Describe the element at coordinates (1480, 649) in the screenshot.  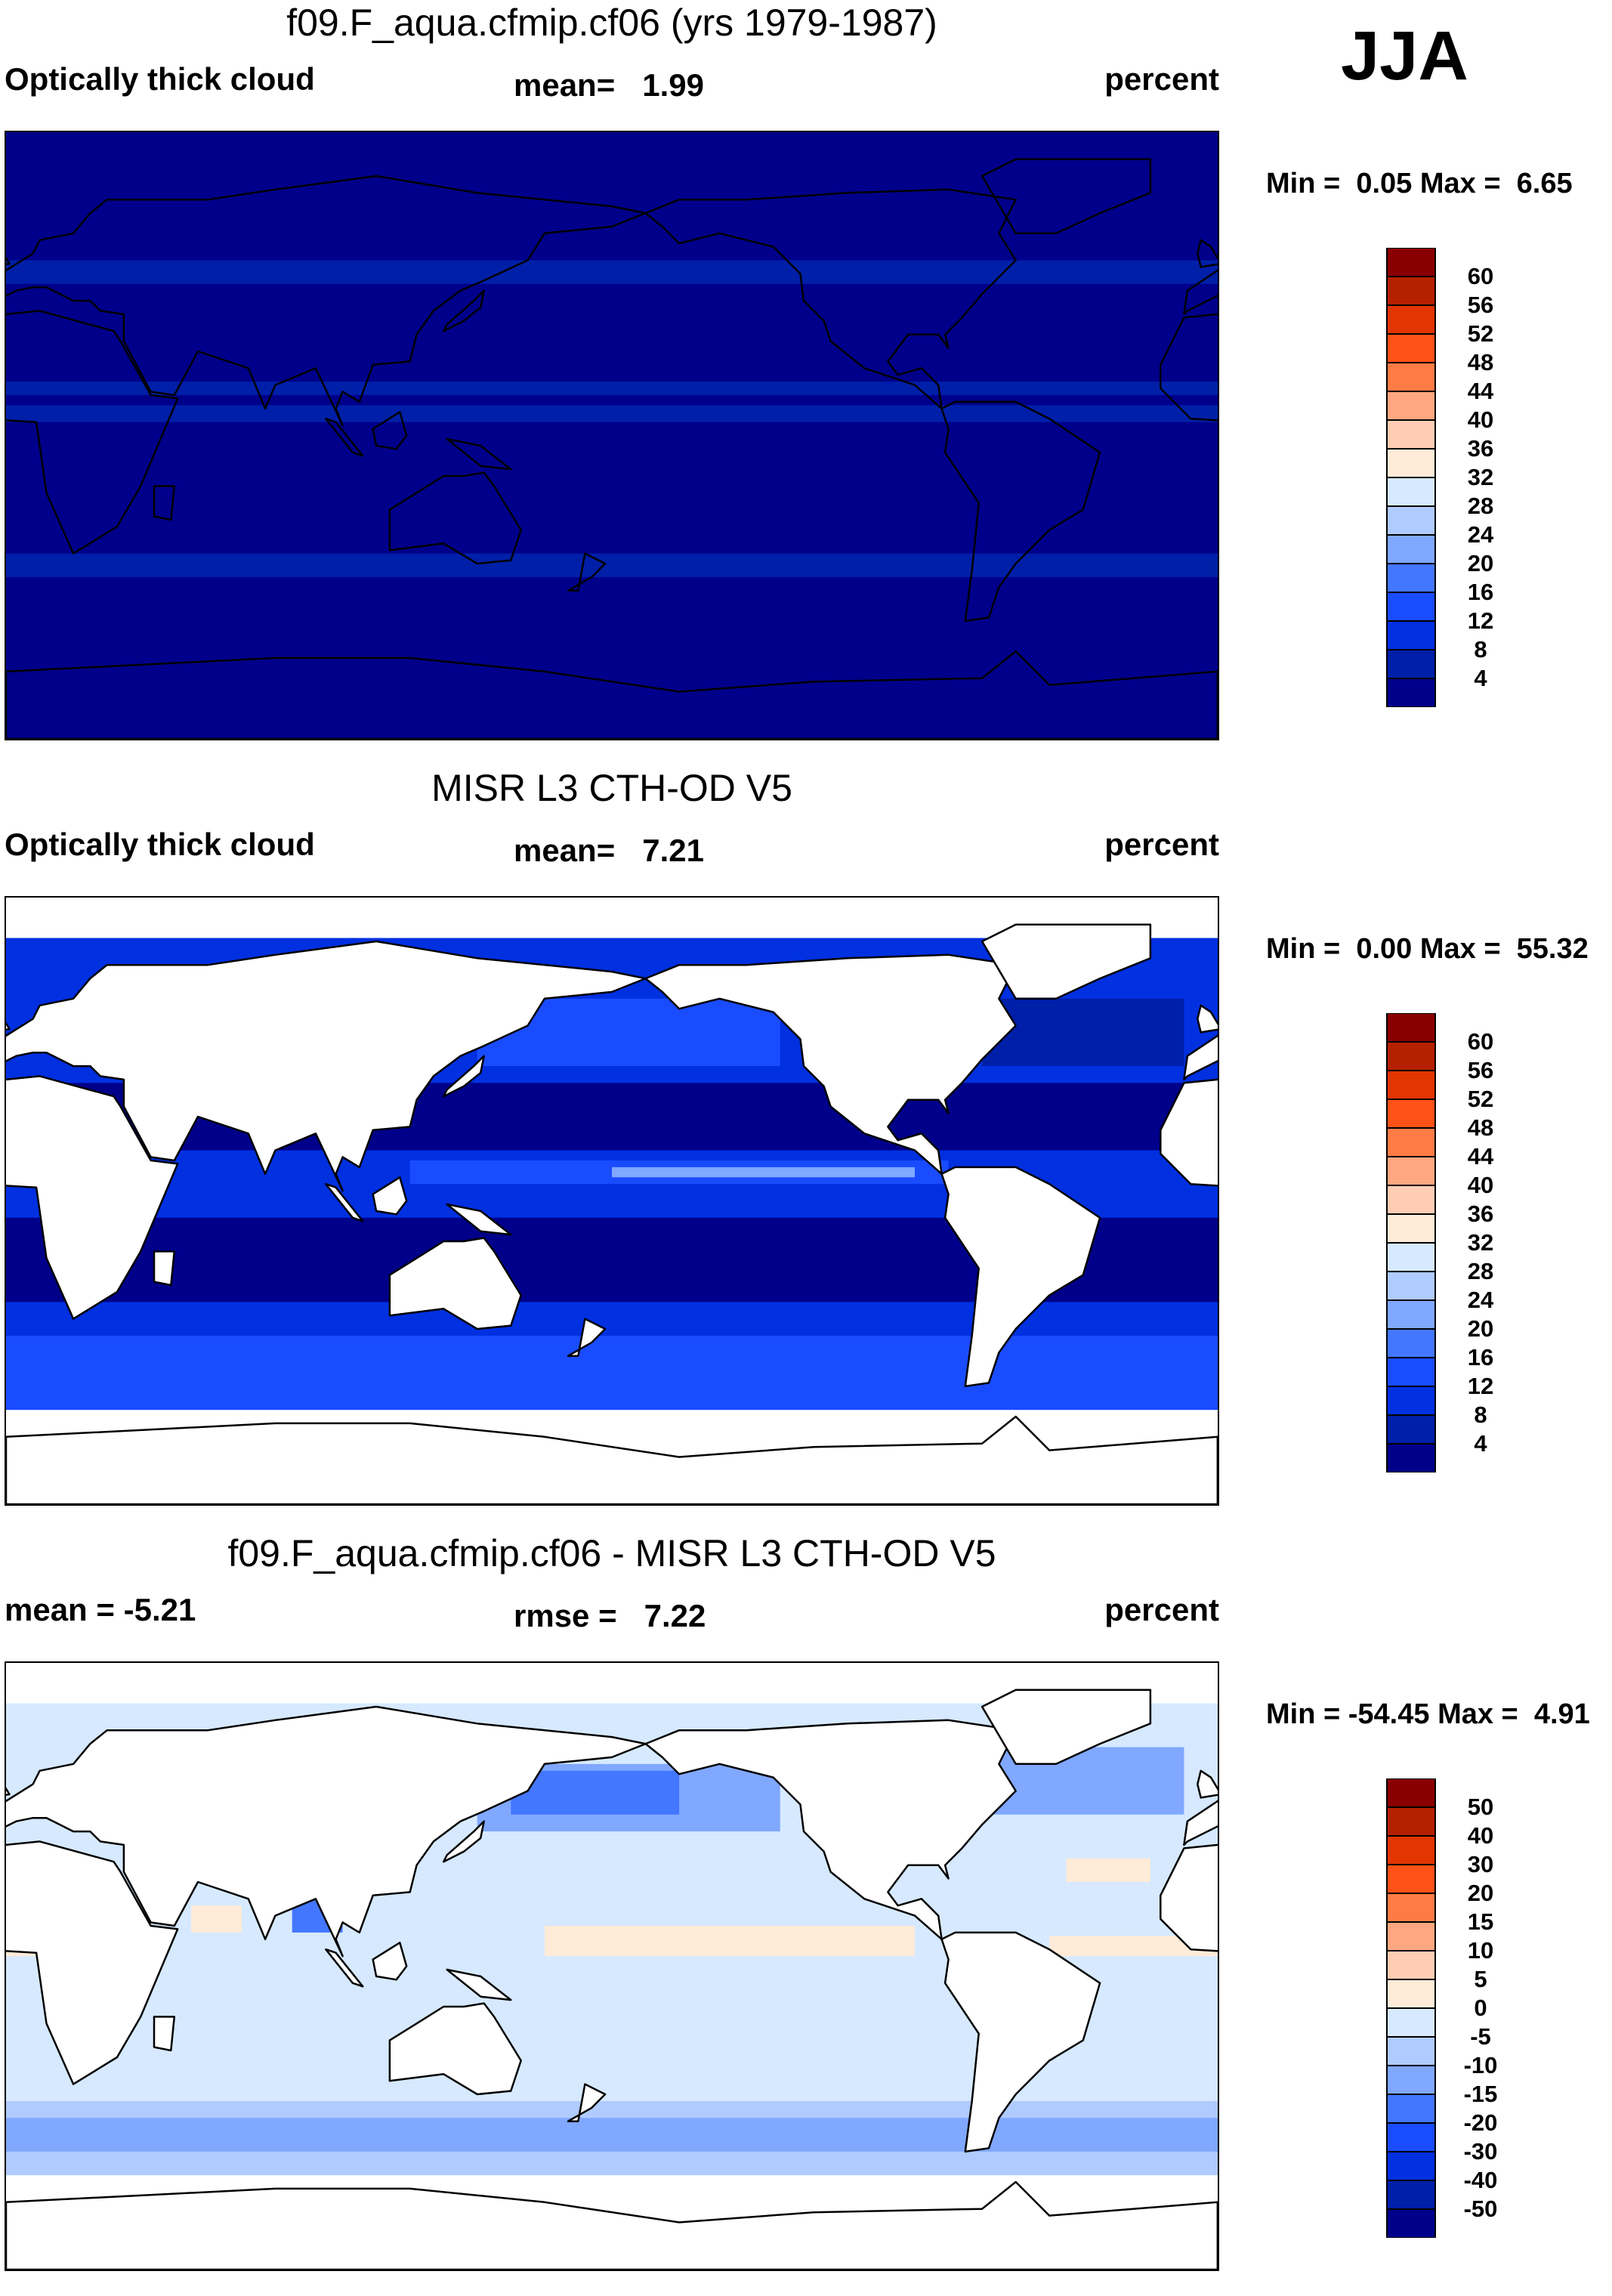
I see `colorbar-tick-label: 8` at that location.